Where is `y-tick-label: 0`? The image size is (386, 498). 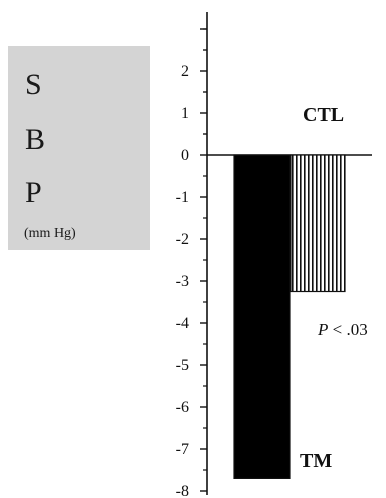 y-tick-label: 0 is located at coordinates (185, 155).